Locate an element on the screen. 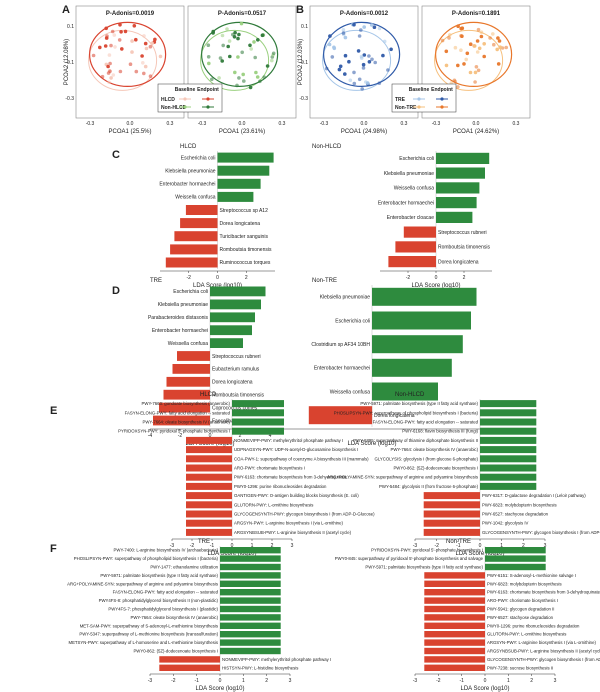 This screenshot has height=692, width=600. category-label: Escherichia coli is located at coordinates (198, 158).